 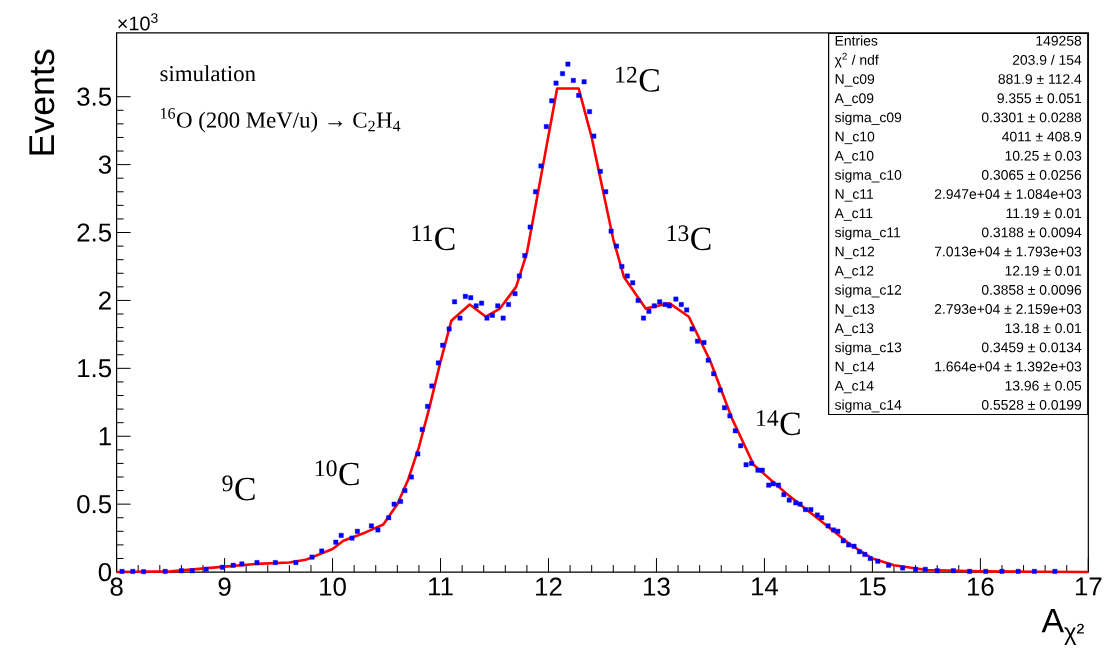 What do you see at coordinates (868, 176) in the screenshot?
I see `annotation: sigma_c10` at bounding box center [868, 176].